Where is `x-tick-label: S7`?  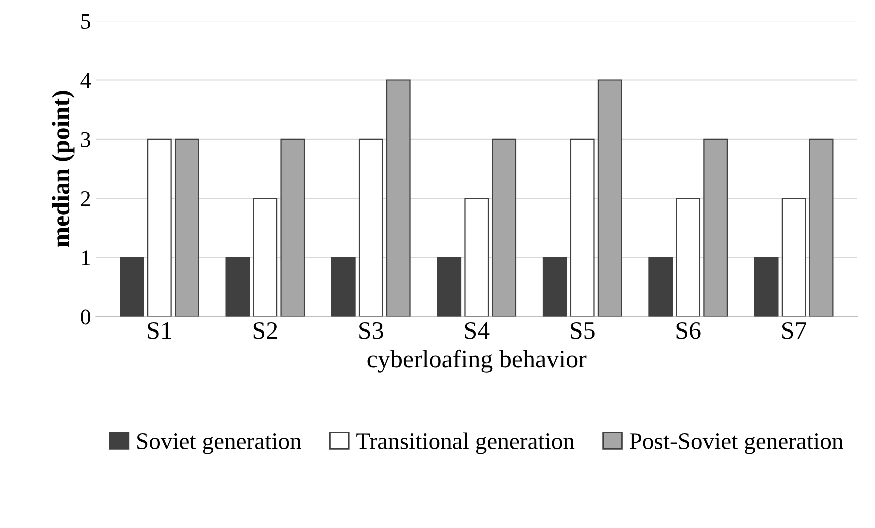 x-tick-label: S7 is located at coordinates (794, 331).